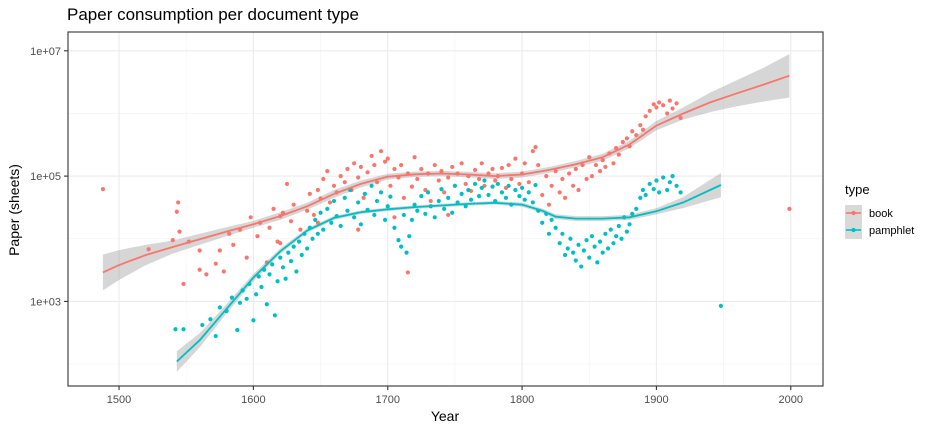 The height and width of the screenshot is (432, 936). I want to click on chart-title: Paper consumption per document type, so click(213, 14).